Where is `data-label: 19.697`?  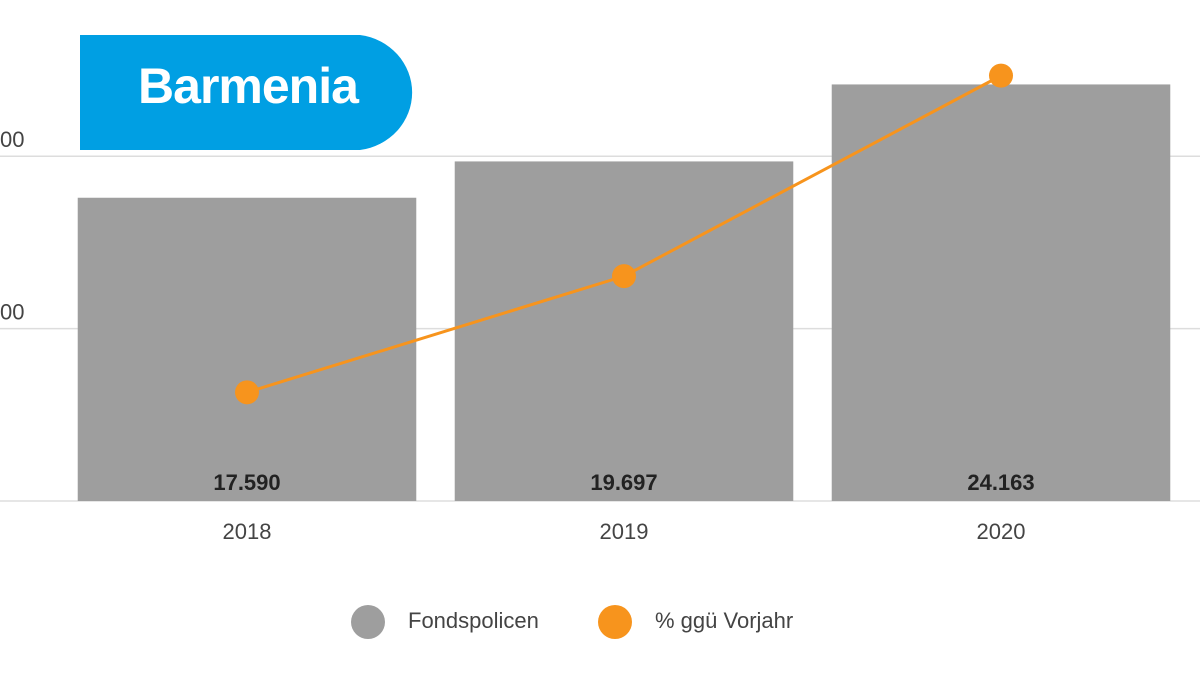 data-label: 19.697 is located at coordinates (623, 482).